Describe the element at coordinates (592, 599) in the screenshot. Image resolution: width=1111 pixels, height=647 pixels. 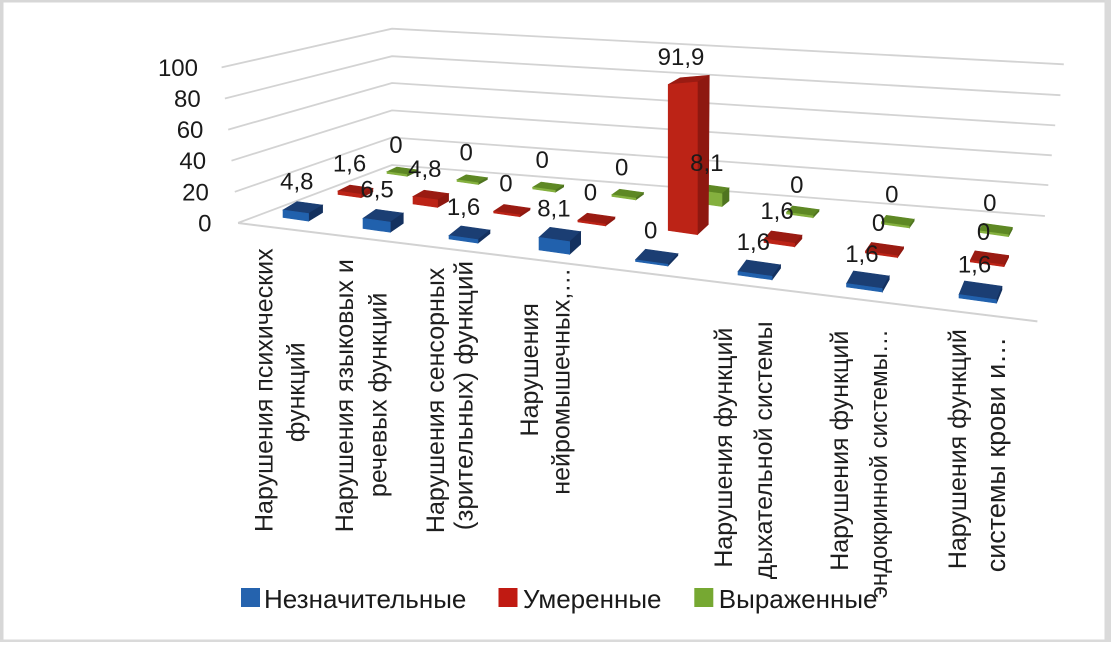
I see `svg-text: Умеренные` at that location.